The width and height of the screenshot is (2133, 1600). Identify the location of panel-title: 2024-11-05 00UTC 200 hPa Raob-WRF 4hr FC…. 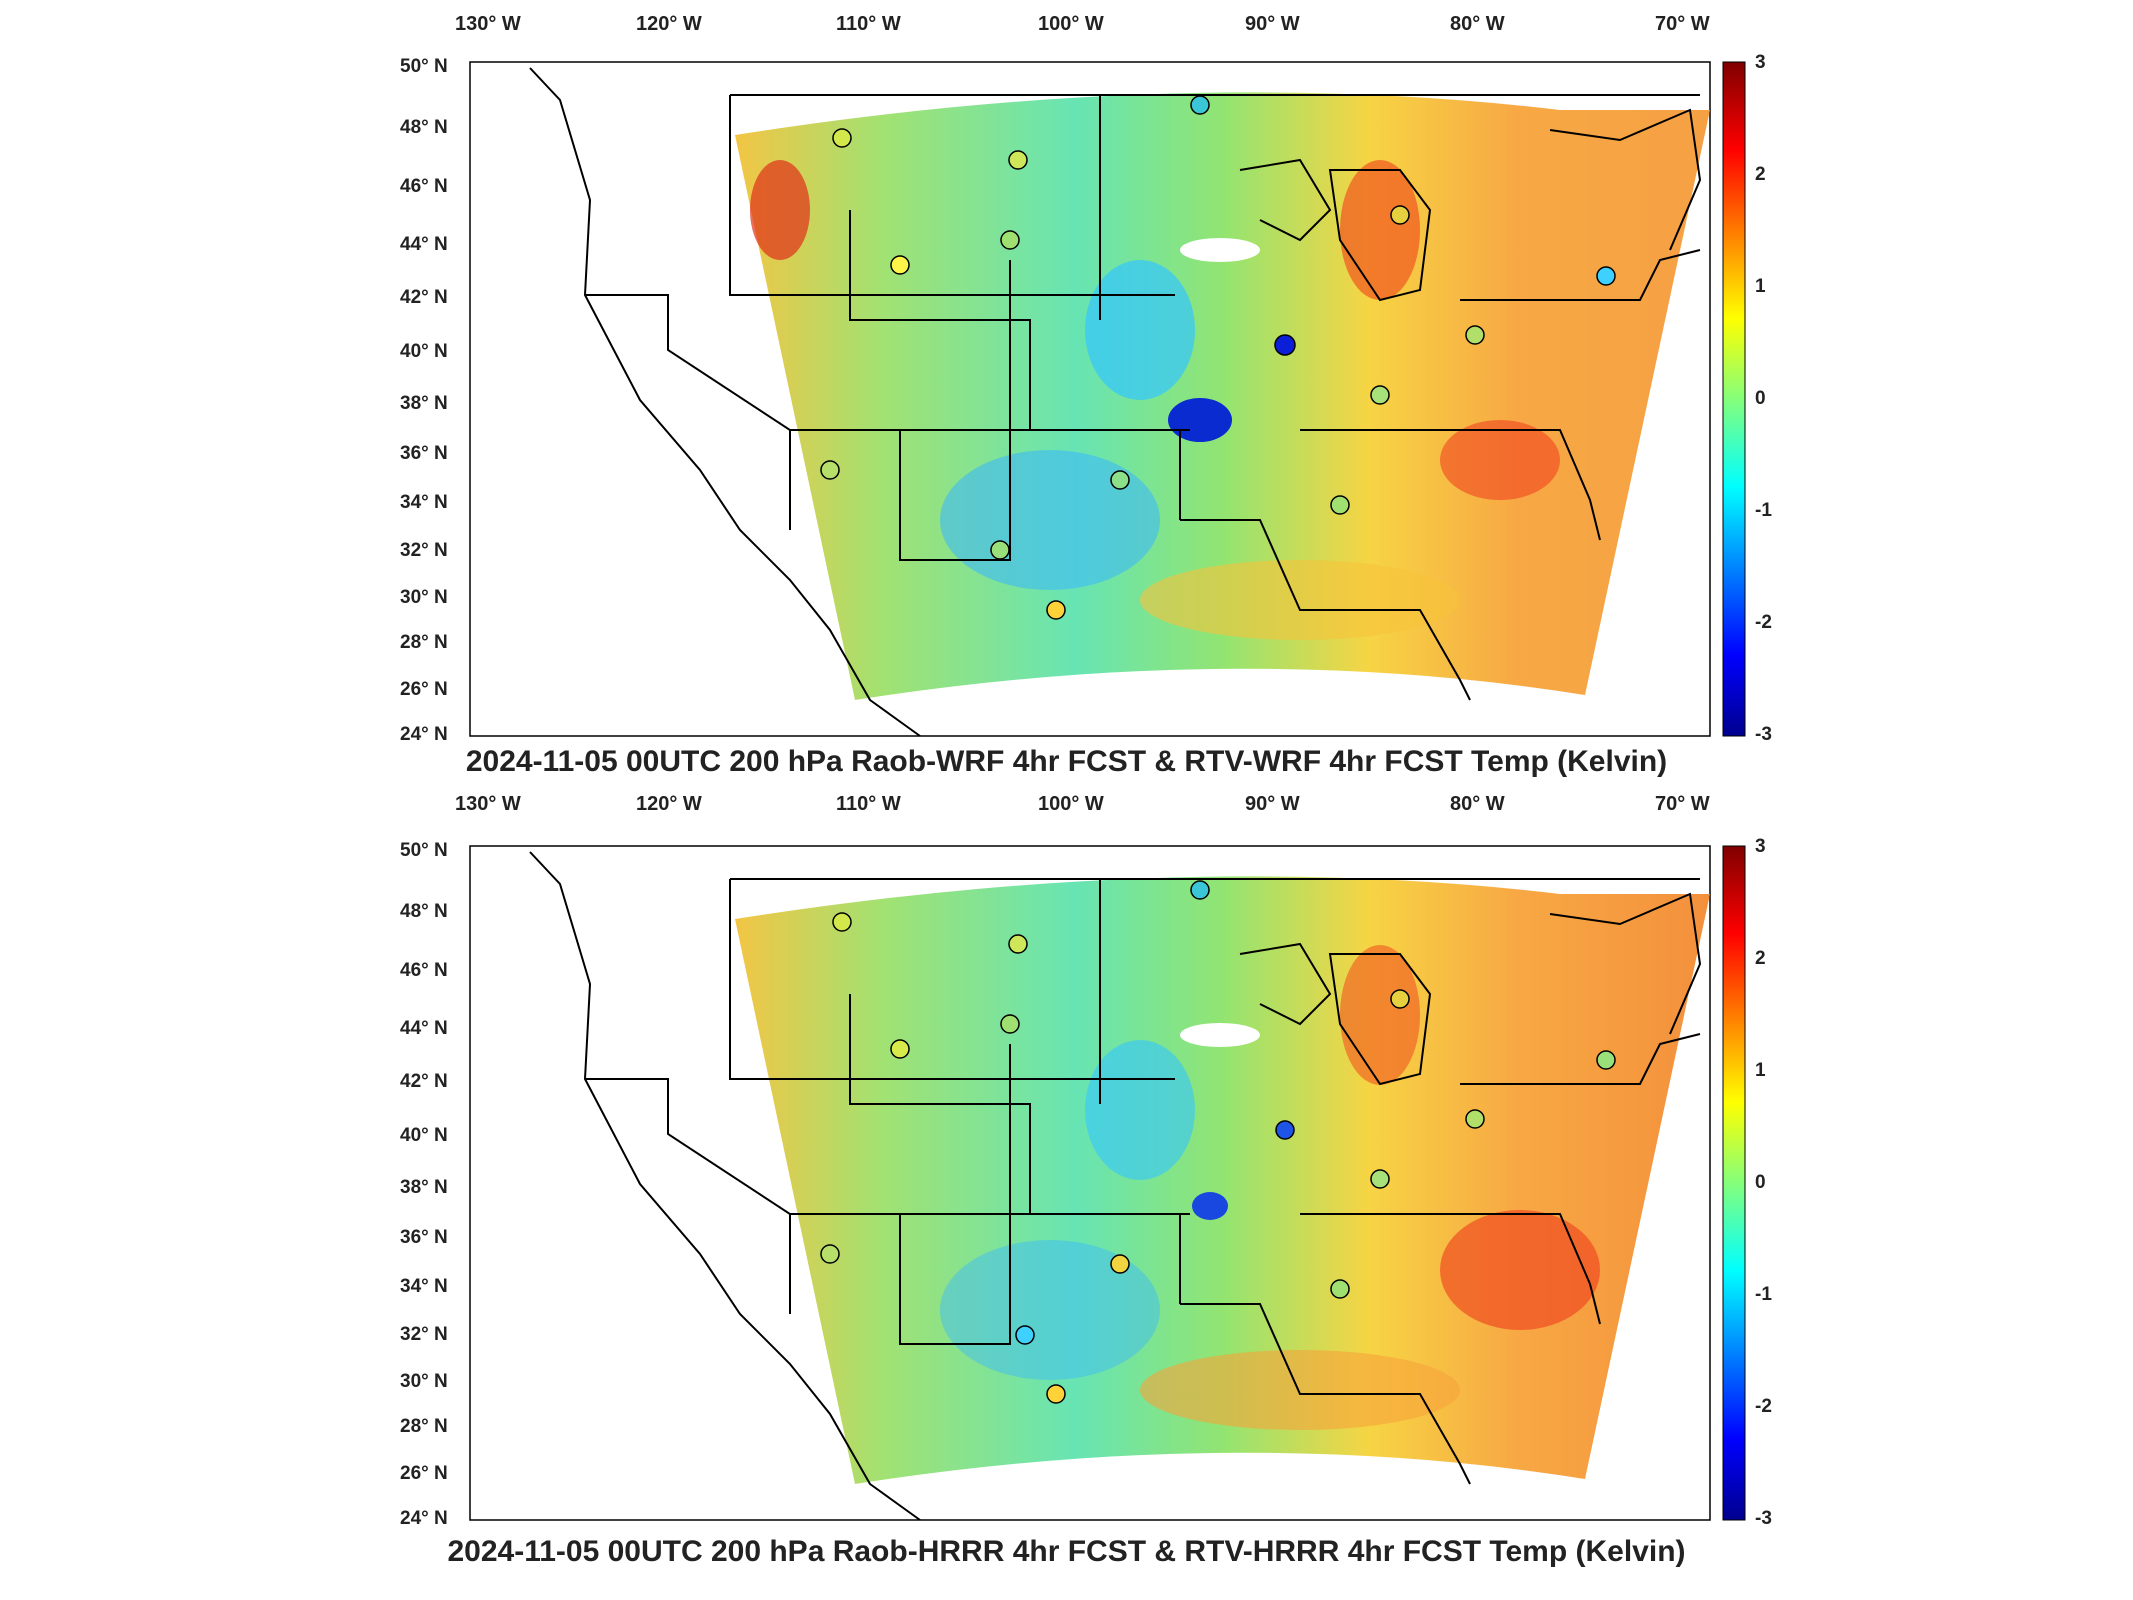
(1066, 761).